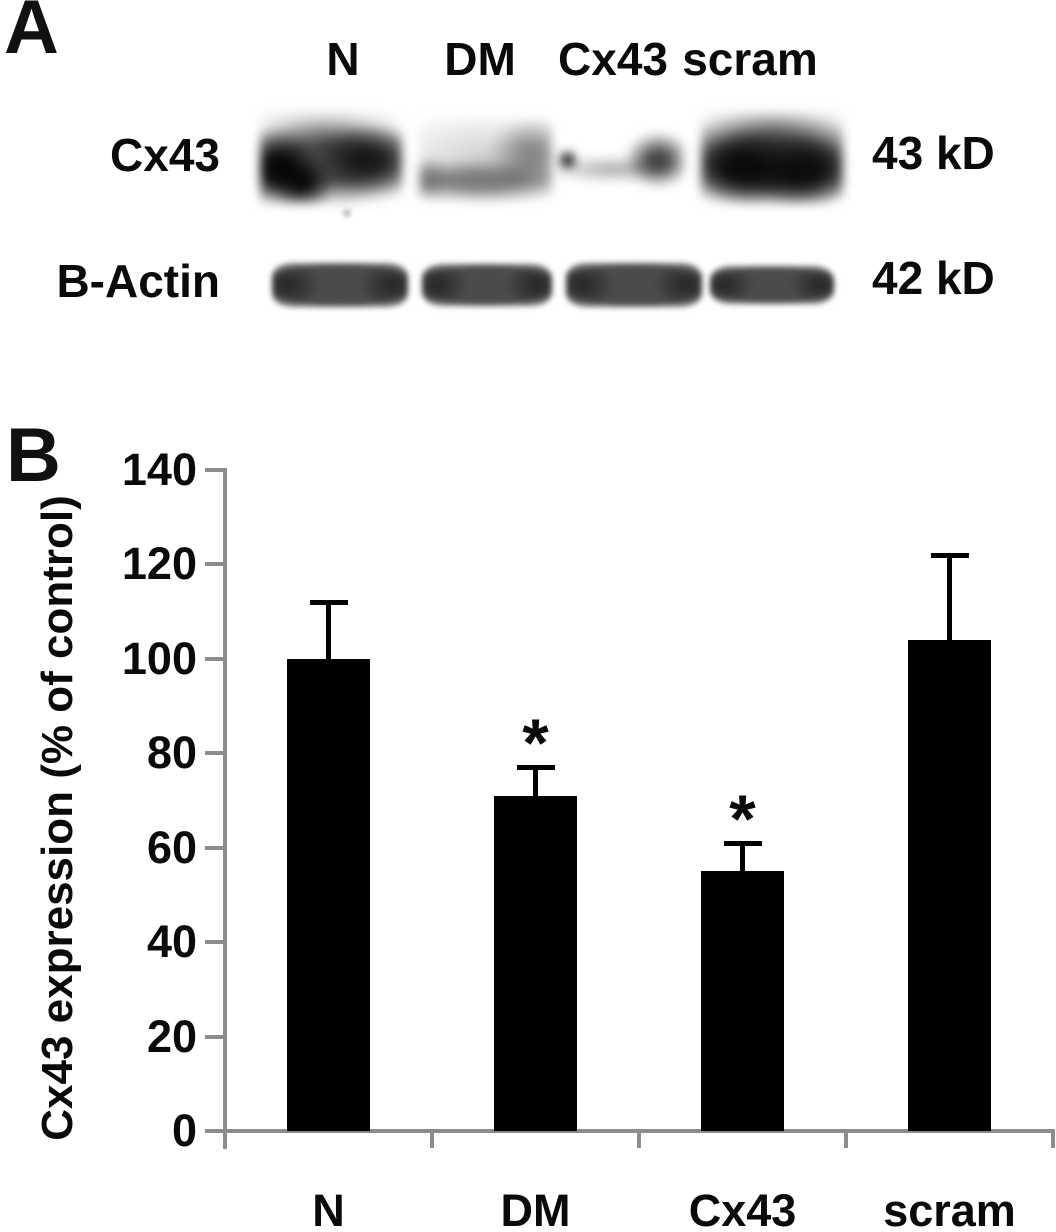 The height and width of the screenshot is (1232, 1056). What do you see at coordinates (340, 285) in the screenshot?
I see `blot-band-actin-n` at bounding box center [340, 285].